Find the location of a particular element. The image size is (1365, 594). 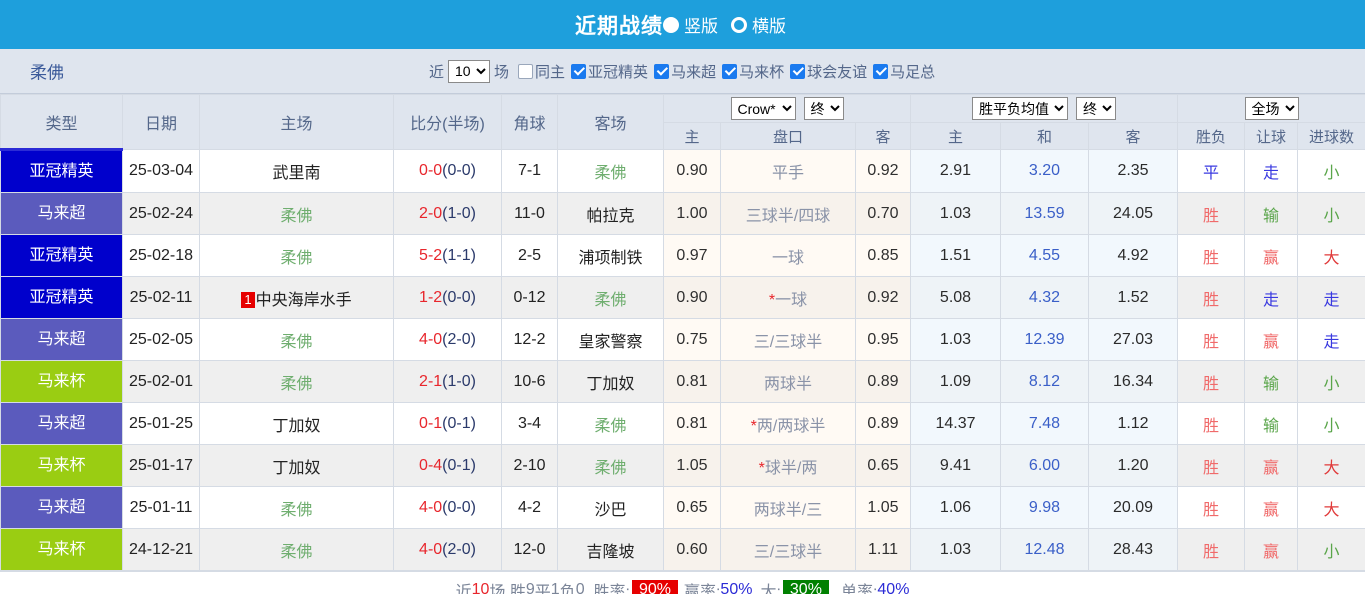

cell-result-handicap: 走 is located at coordinates (1271, 297).